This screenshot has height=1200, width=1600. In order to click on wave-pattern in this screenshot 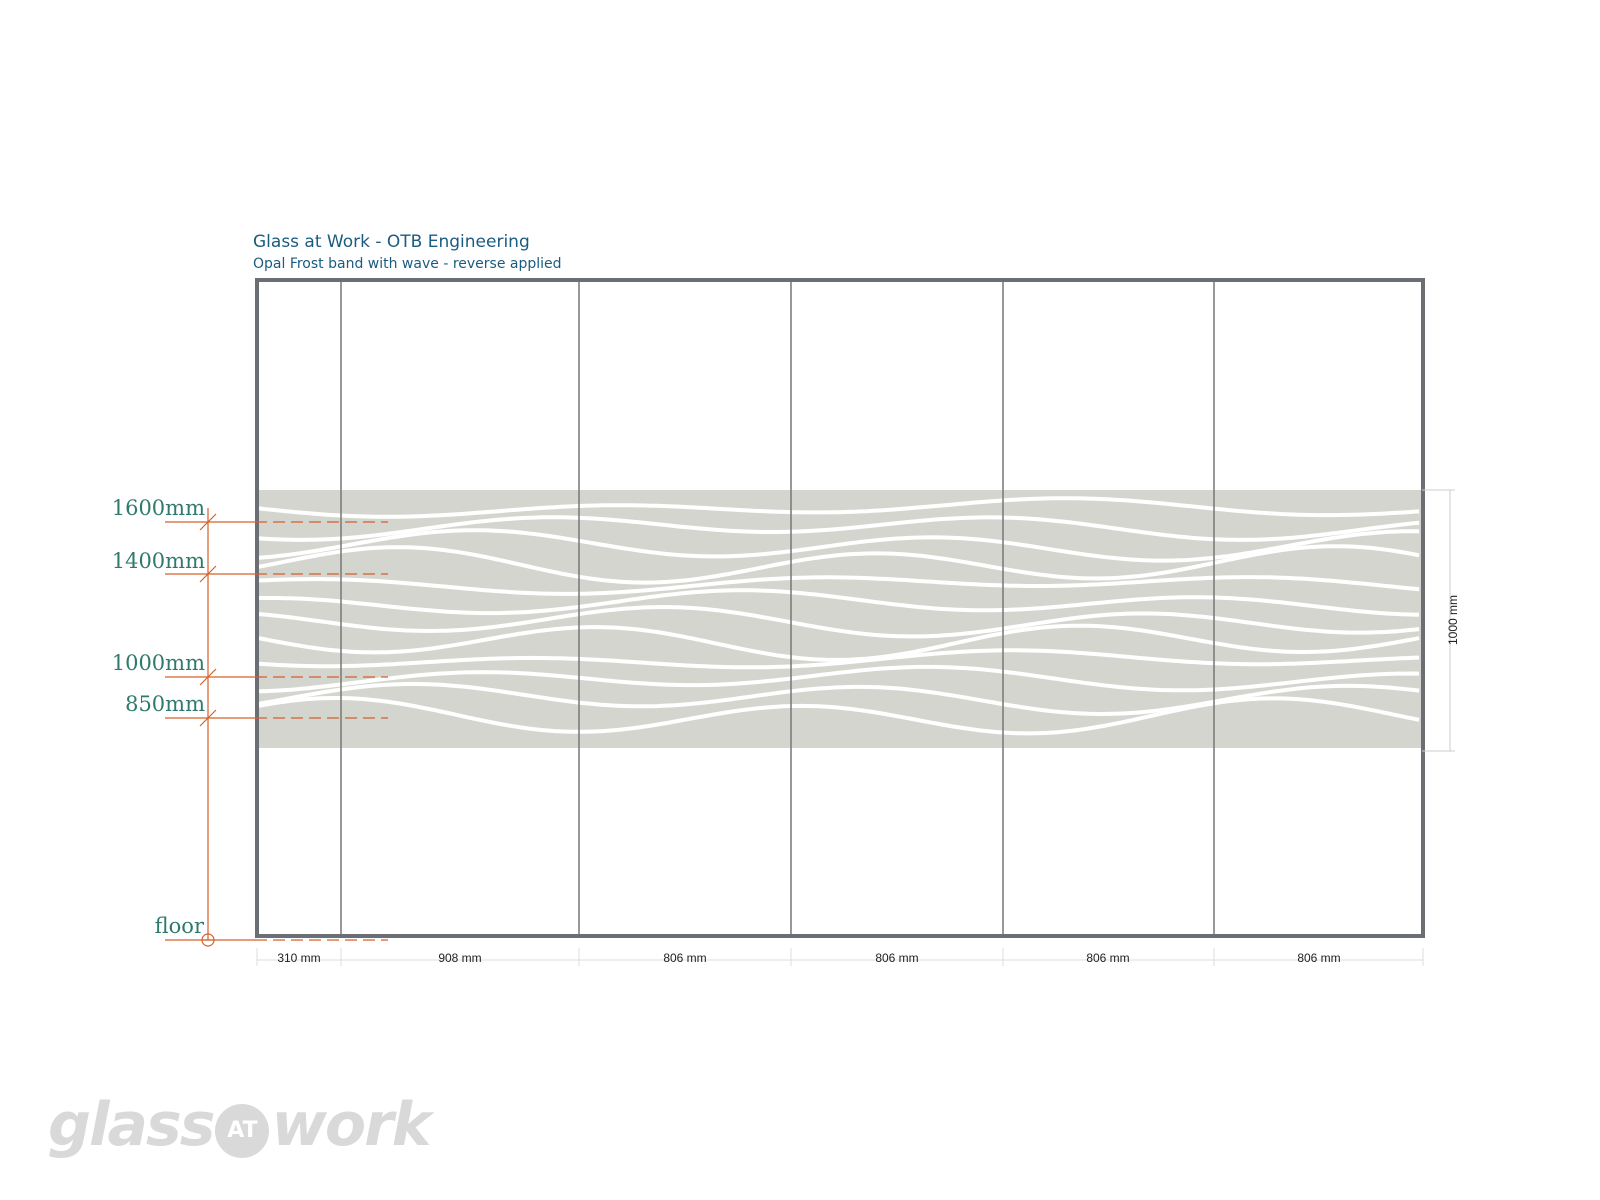, I will do `click(837, 616)`.